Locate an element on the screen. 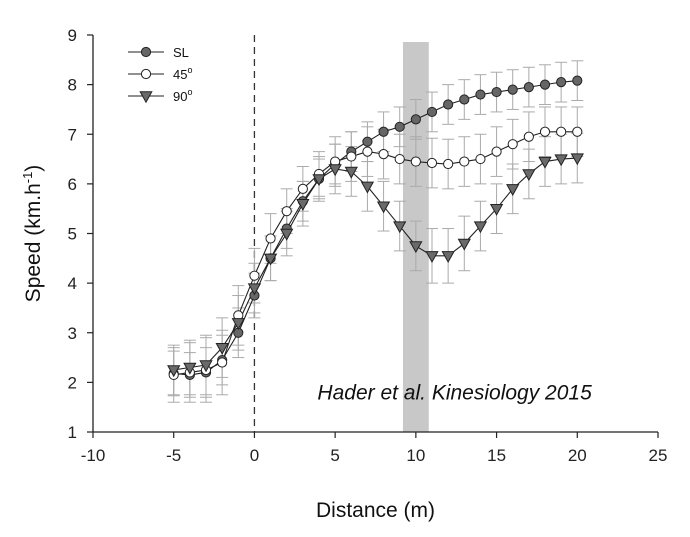 Image resolution: width=690 pixels, height=537 pixels. legend-label: 45o is located at coordinates (182, 73).